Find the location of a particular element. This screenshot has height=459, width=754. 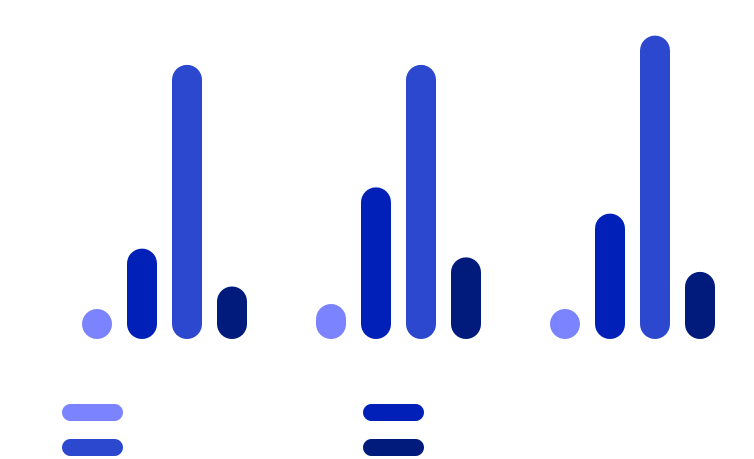

bar-group1-series2 is located at coordinates (142, 293).